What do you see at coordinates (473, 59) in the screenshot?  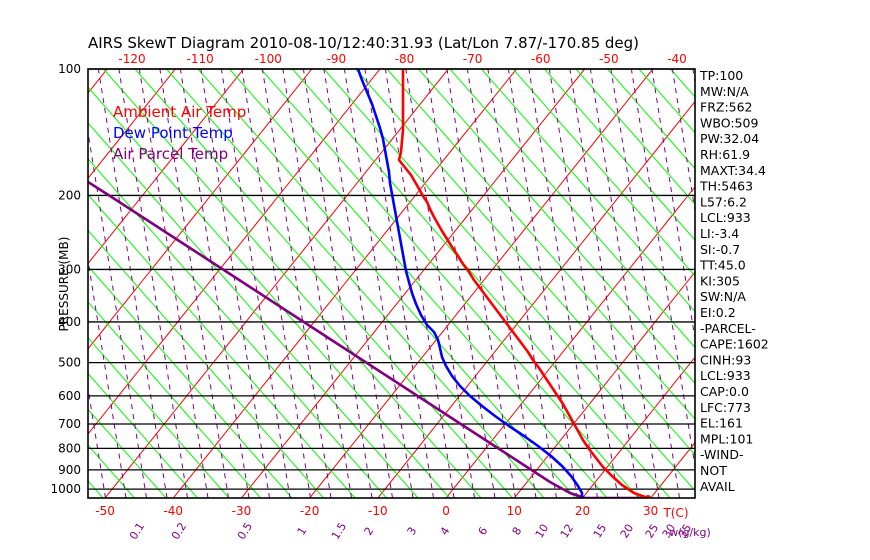 I see `top-temp-tick--70: -70` at bounding box center [473, 59].